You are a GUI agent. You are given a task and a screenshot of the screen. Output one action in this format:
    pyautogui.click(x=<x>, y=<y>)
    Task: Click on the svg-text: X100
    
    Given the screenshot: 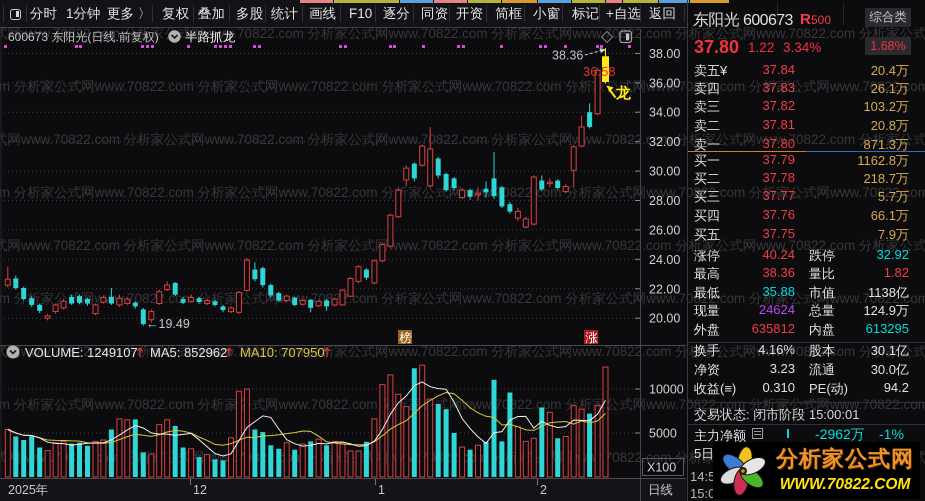 What is the action you would take?
    pyautogui.click(x=661, y=468)
    